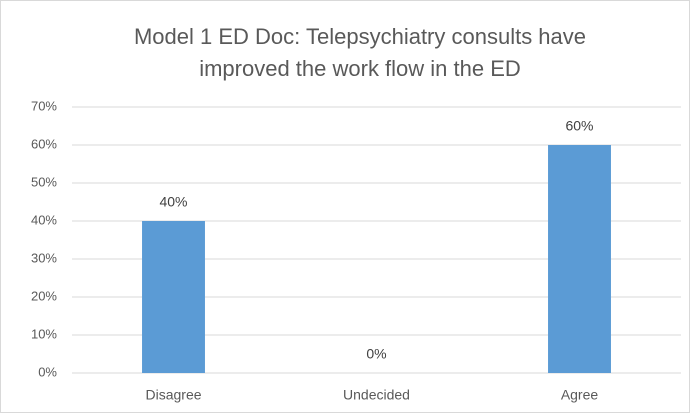 The width and height of the screenshot is (690, 413). What do you see at coordinates (580, 395) in the screenshot?
I see `x-tick-label: Agree` at bounding box center [580, 395].